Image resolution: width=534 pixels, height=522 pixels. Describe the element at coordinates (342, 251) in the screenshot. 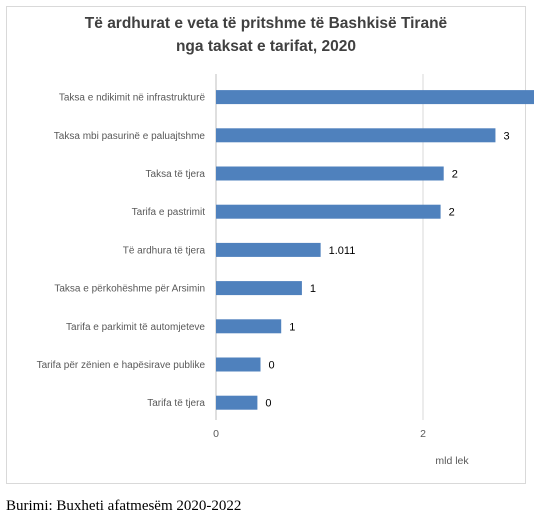

I see `value-label: 1.011` at that location.